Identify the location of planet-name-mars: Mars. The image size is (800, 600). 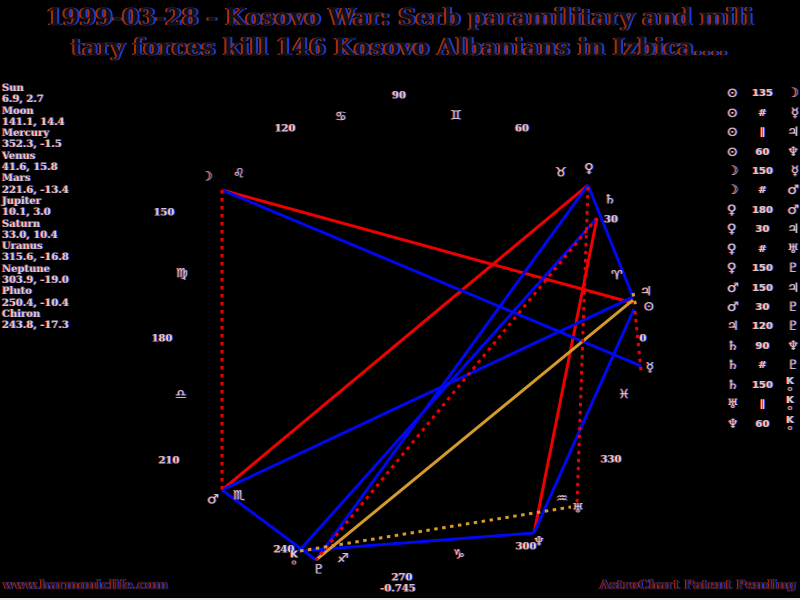
(16, 179).